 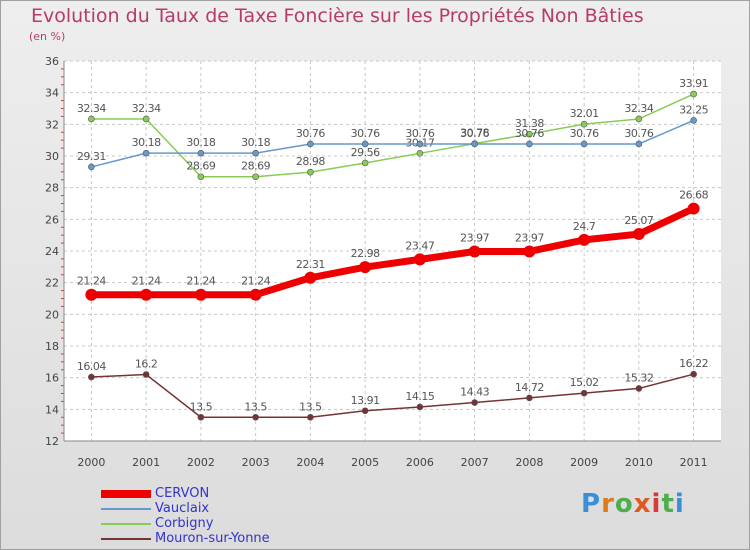 I want to click on y-tick-label: 28, so click(x=52, y=188).